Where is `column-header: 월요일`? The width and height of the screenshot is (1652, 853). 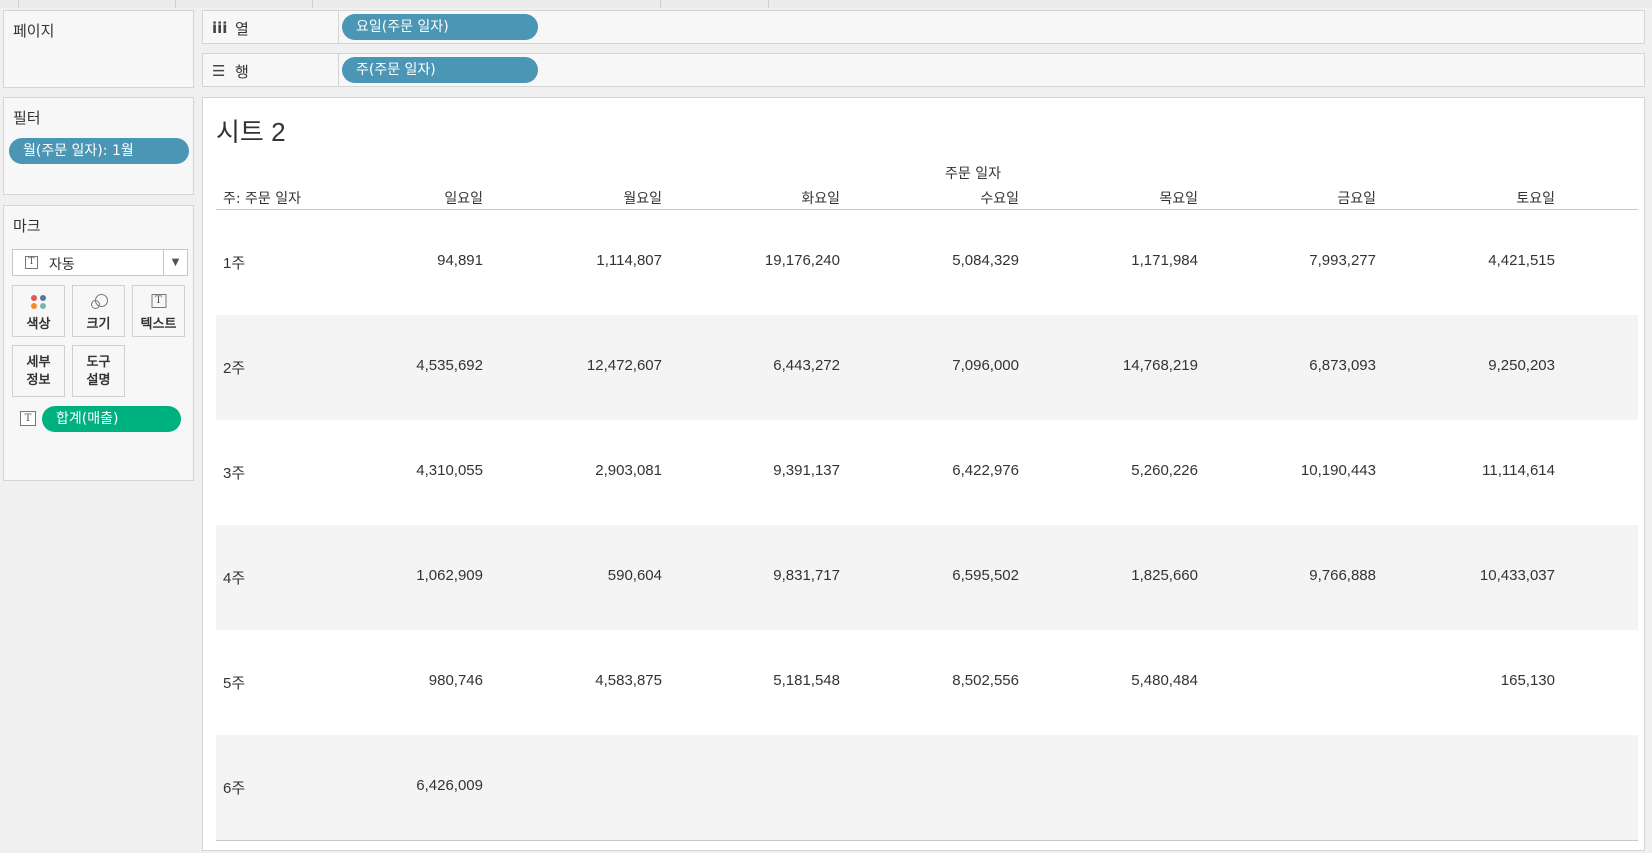
column-header: 월요일 is located at coordinates (642, 199).